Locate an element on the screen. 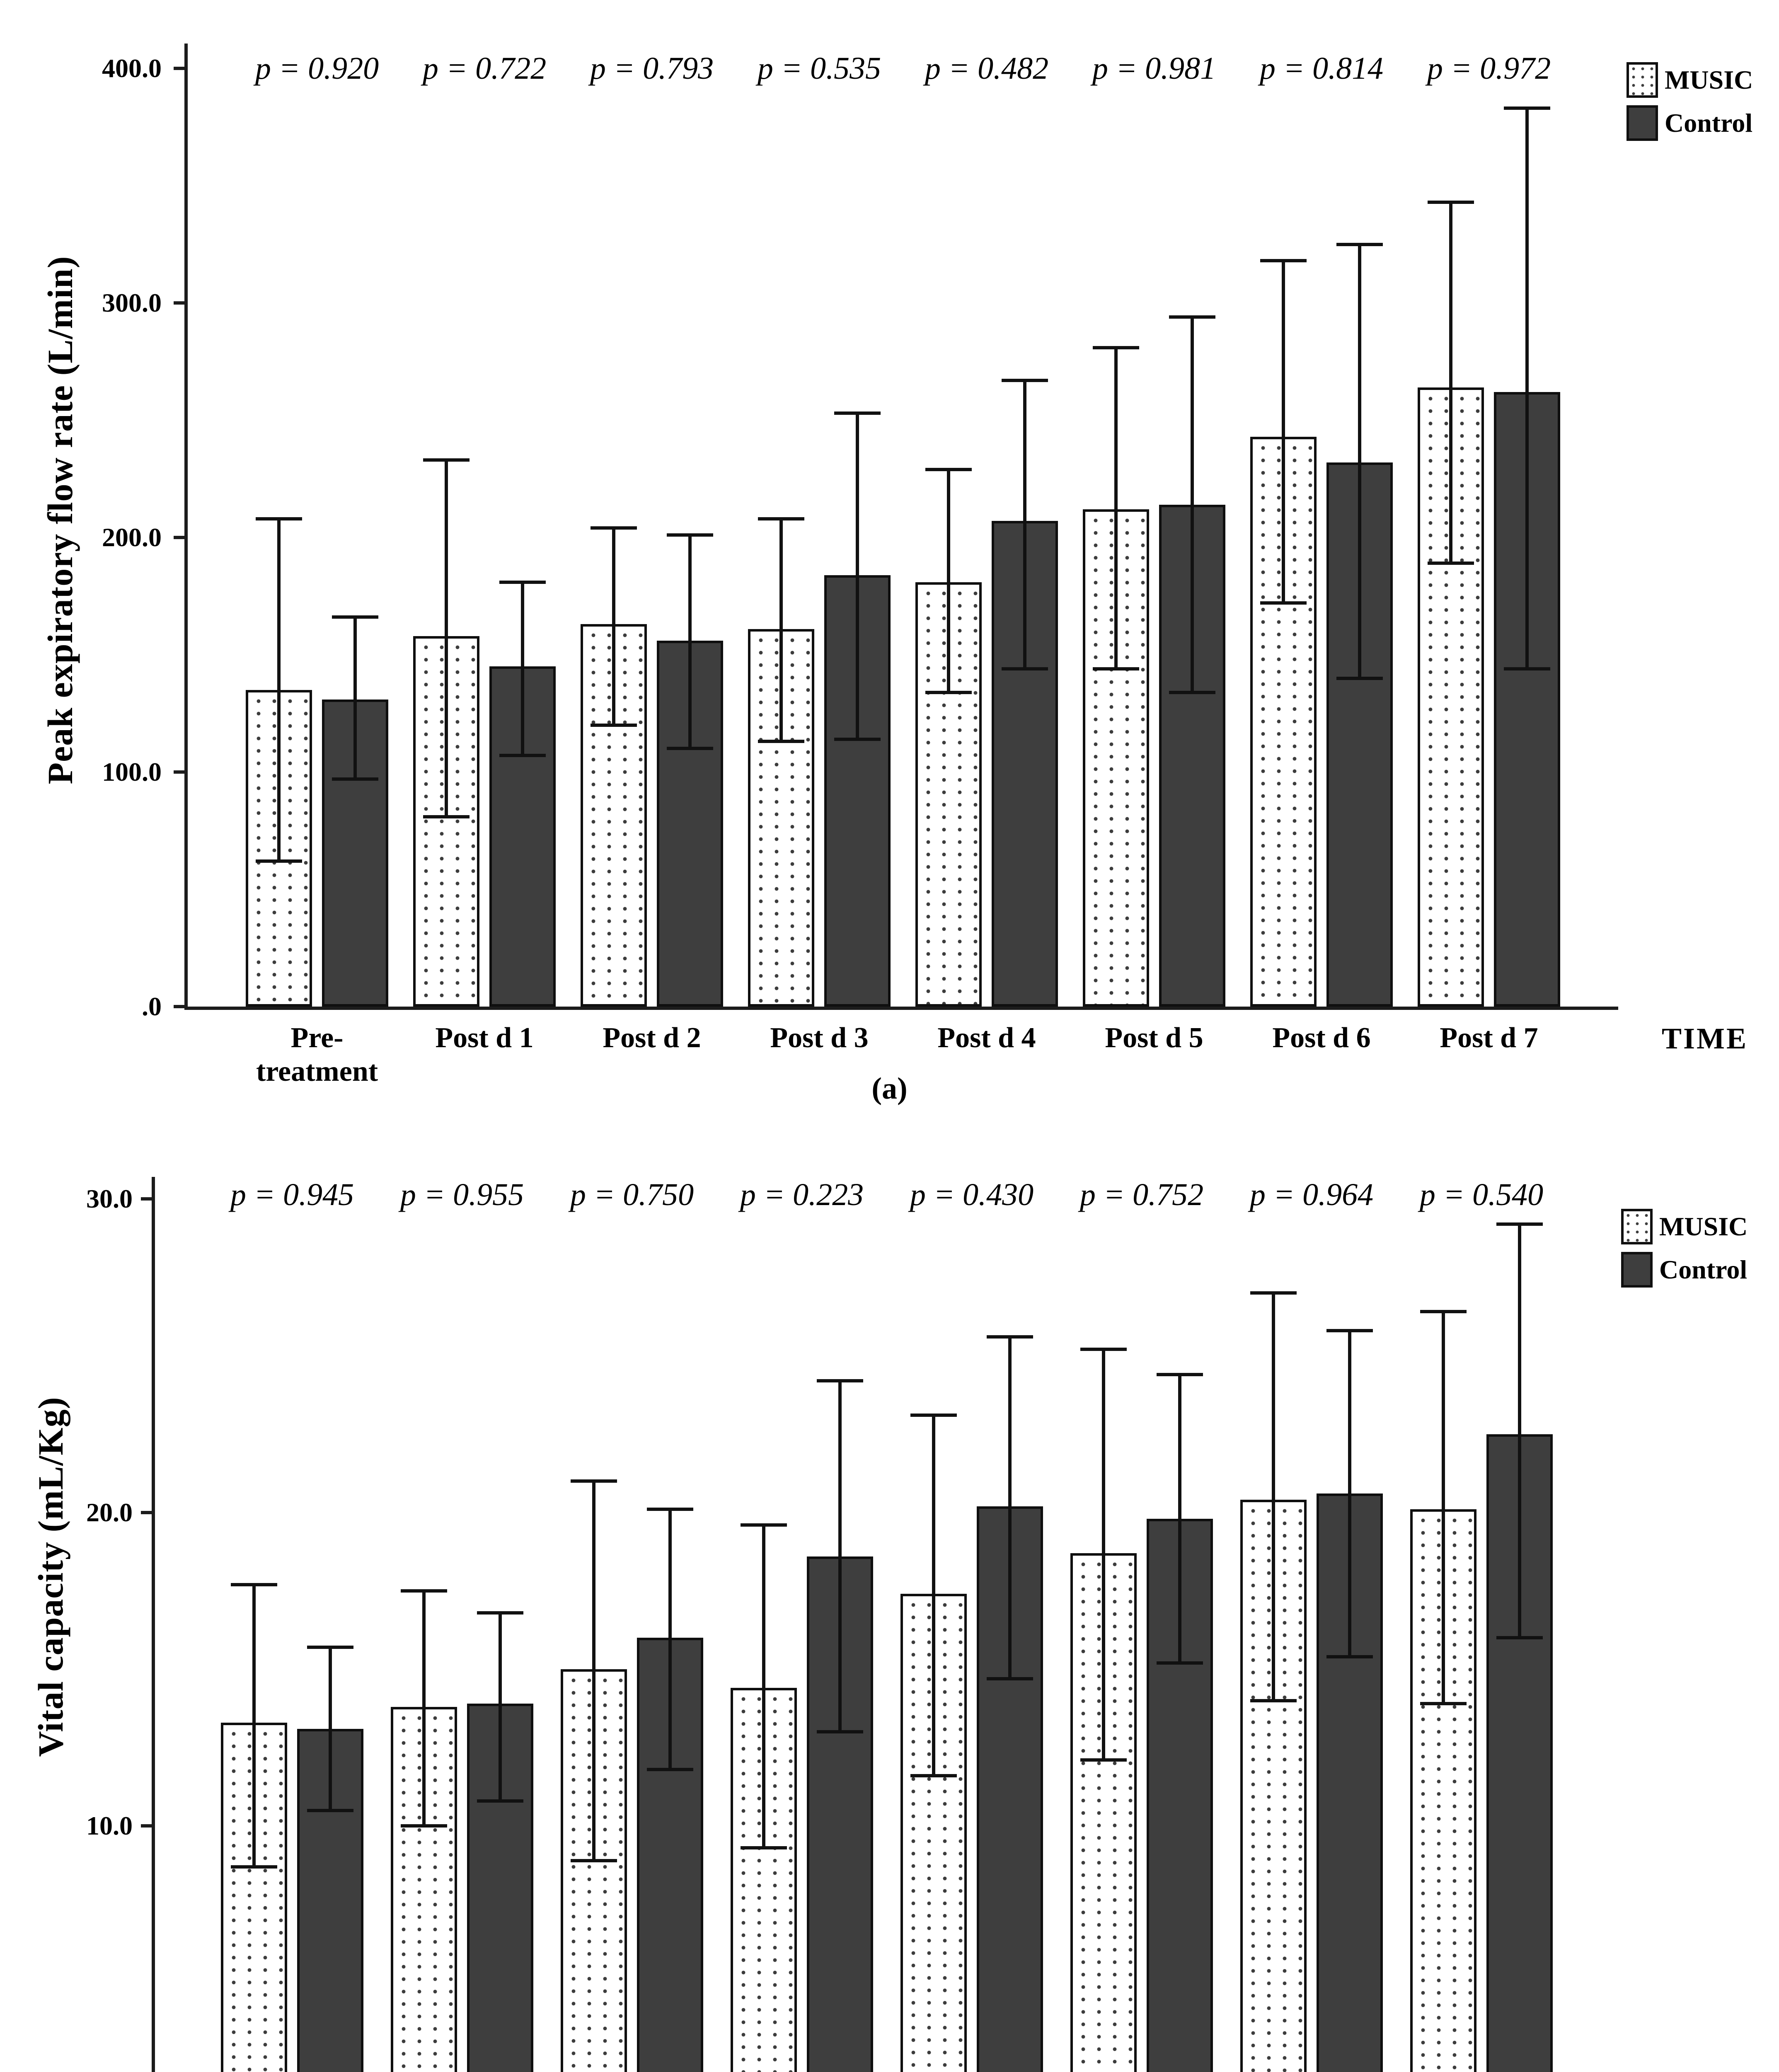 The image size is (1779, 2072). p-value-label: p = 0.945 is located at coordinates (292, 1194).